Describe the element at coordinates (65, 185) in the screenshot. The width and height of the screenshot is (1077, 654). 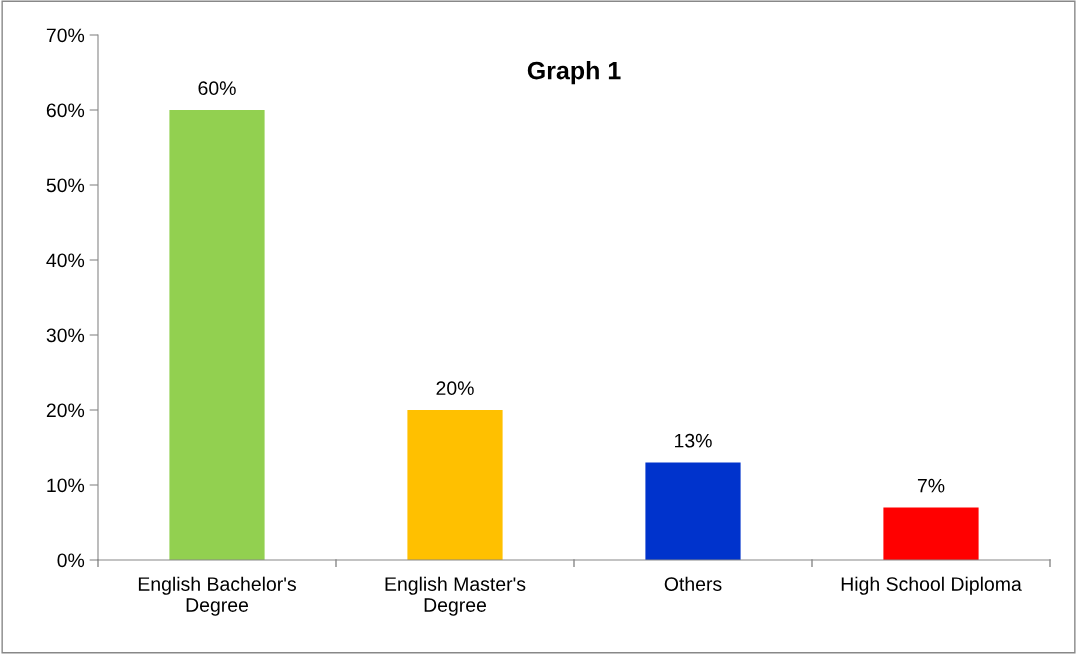
I see `y-tick-label: 50%` at that location.